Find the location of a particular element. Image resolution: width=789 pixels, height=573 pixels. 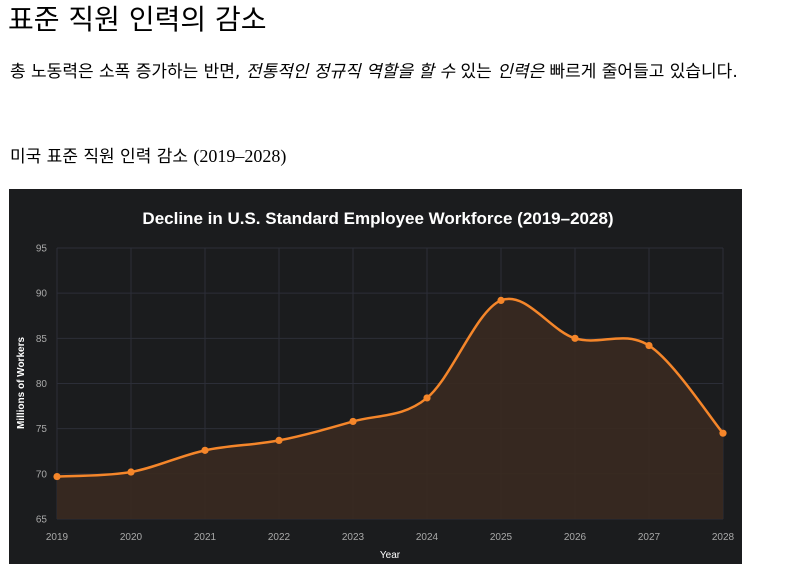

x-tick-label: 2023 is located at coordinates (353, 537).